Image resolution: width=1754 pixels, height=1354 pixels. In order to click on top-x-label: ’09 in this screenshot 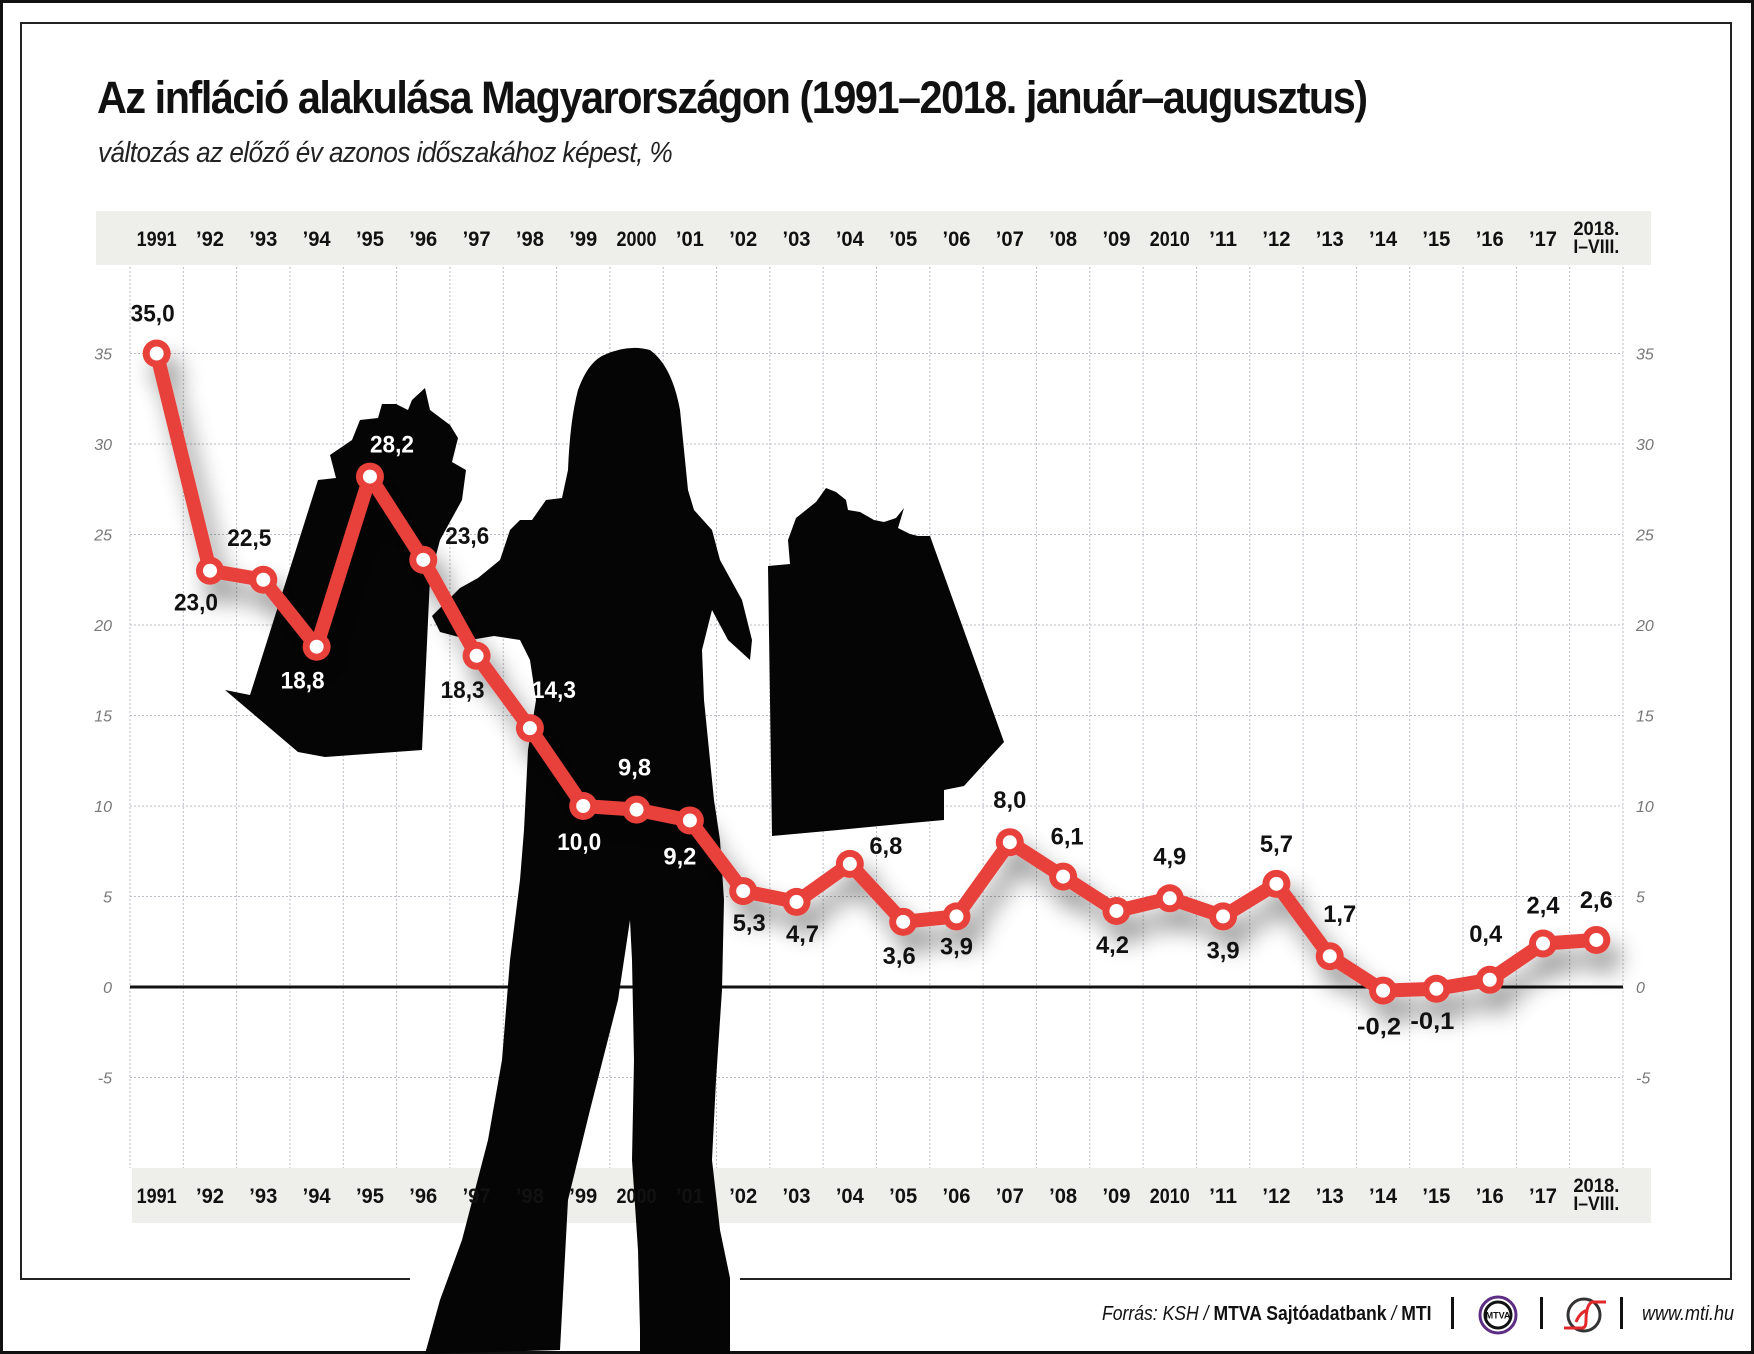, I will do `click(1116, 239)`.